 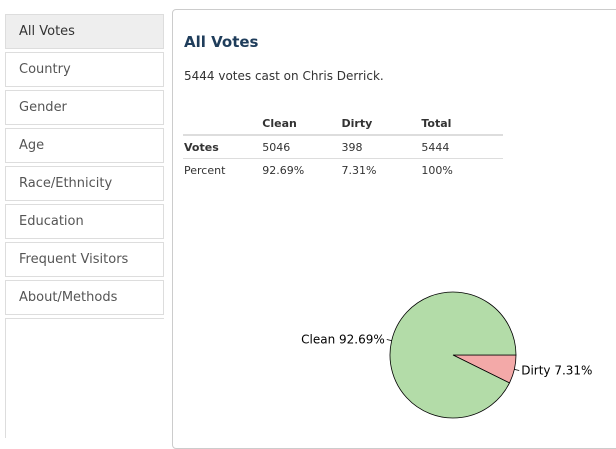 I want to click on sidebar-border, so click(x=84, y=378).